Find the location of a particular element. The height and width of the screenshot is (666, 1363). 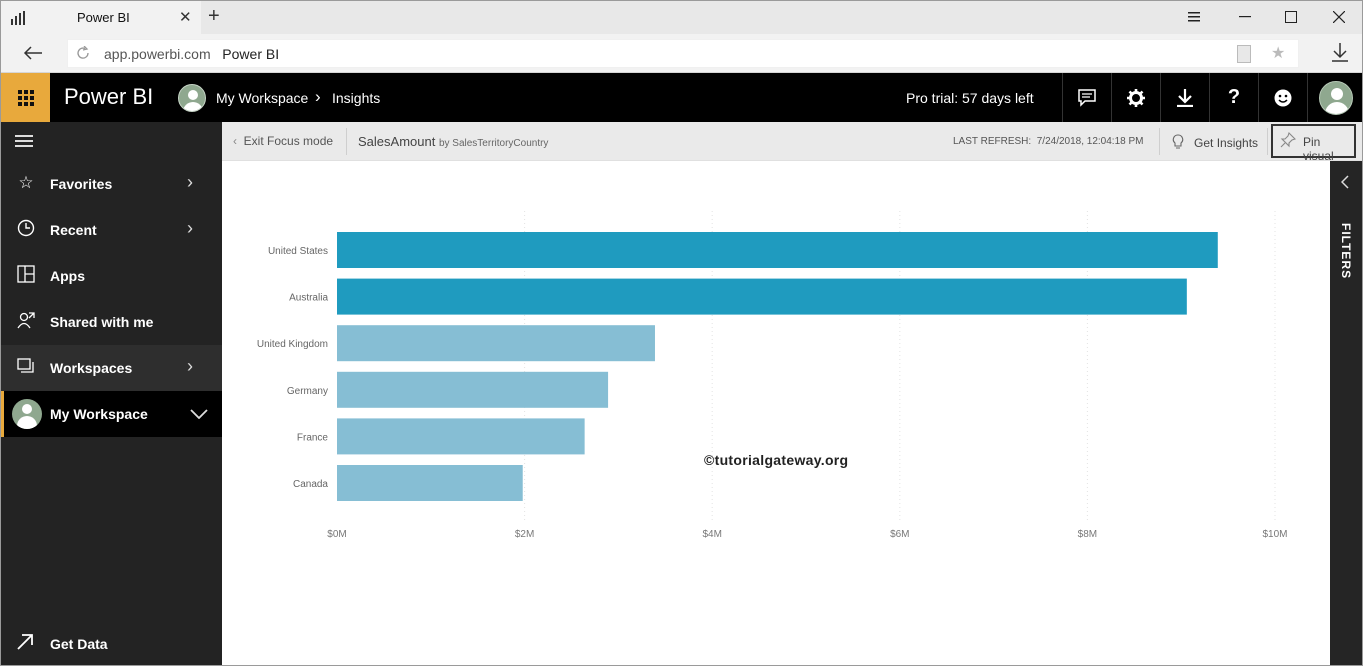

bar-united-kingdom is located at coordinates (496, 343).